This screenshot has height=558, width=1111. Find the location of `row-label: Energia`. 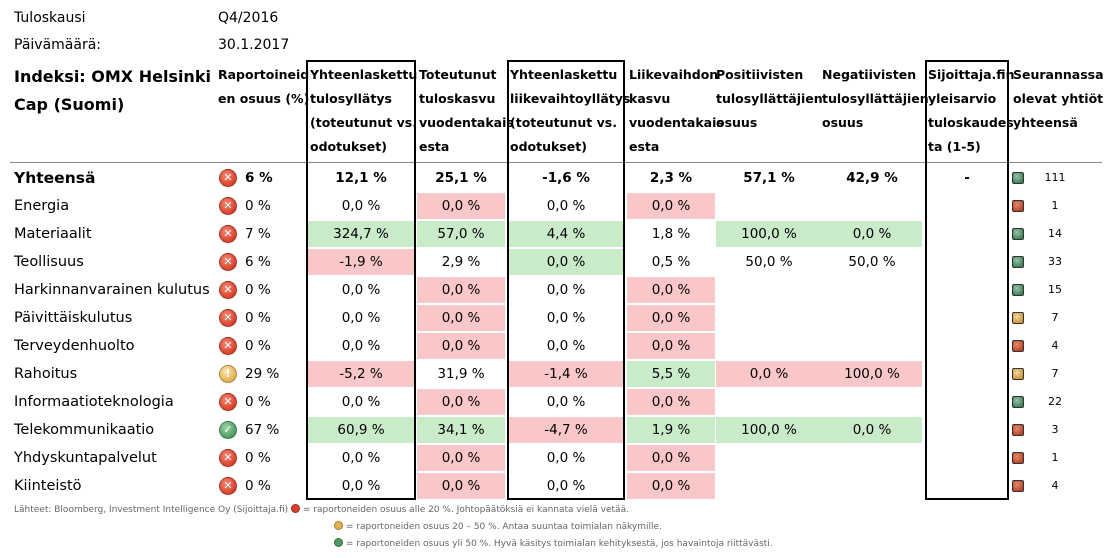

row-label: Energia is located at coordinates (42, 206).